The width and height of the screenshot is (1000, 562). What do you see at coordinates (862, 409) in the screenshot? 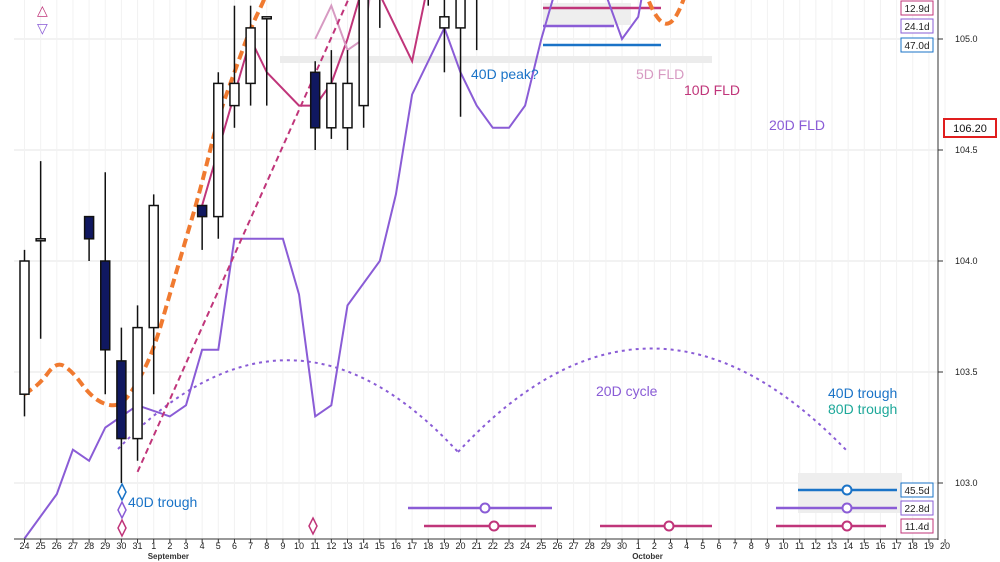
I see `label-80d-trough: 80D trough` at bounding box center [862, 409].